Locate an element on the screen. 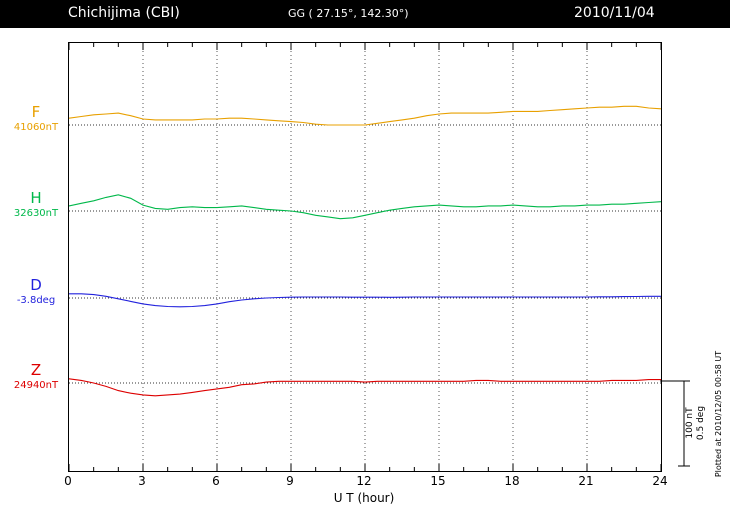 This screenshot has height=520, width=730. x-tick-label: 15 is located at coordinates (438, 481).